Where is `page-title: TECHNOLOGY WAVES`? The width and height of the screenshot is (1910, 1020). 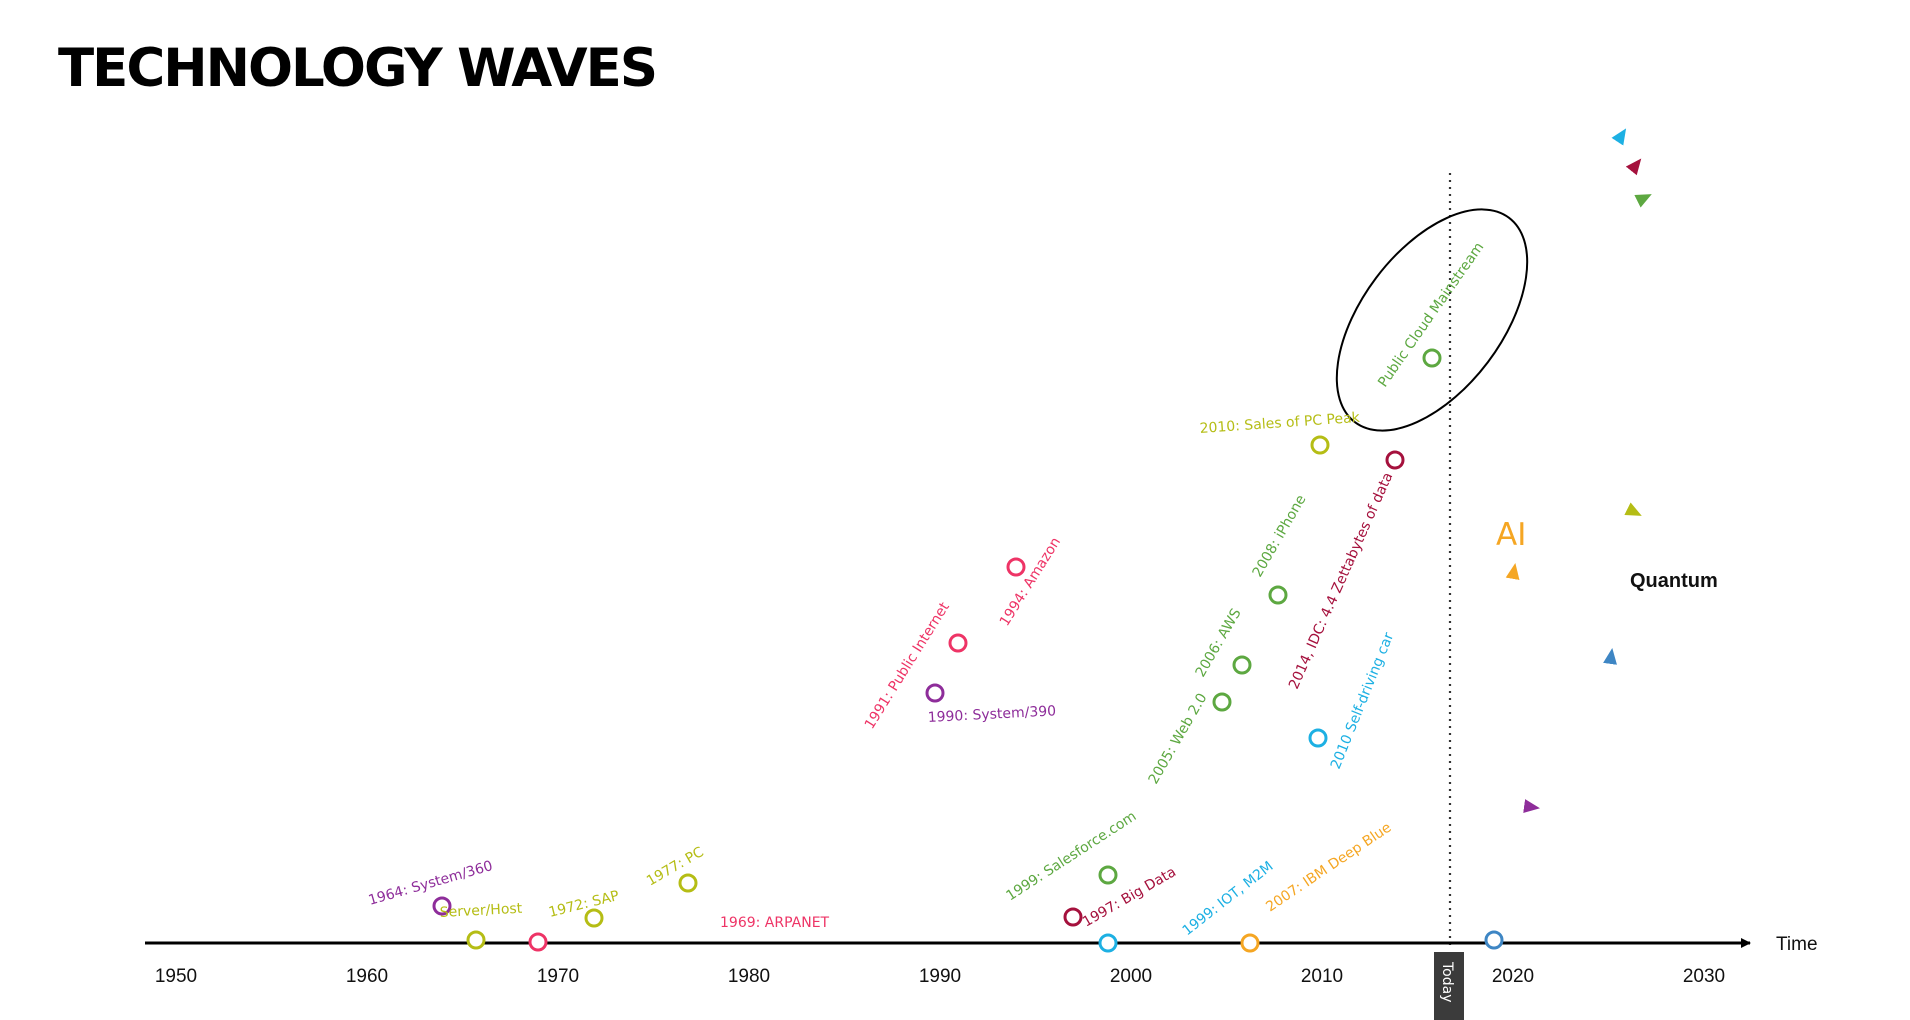
page-title: TECHNOLOGY WAVES is located at coordinates (358, 68).